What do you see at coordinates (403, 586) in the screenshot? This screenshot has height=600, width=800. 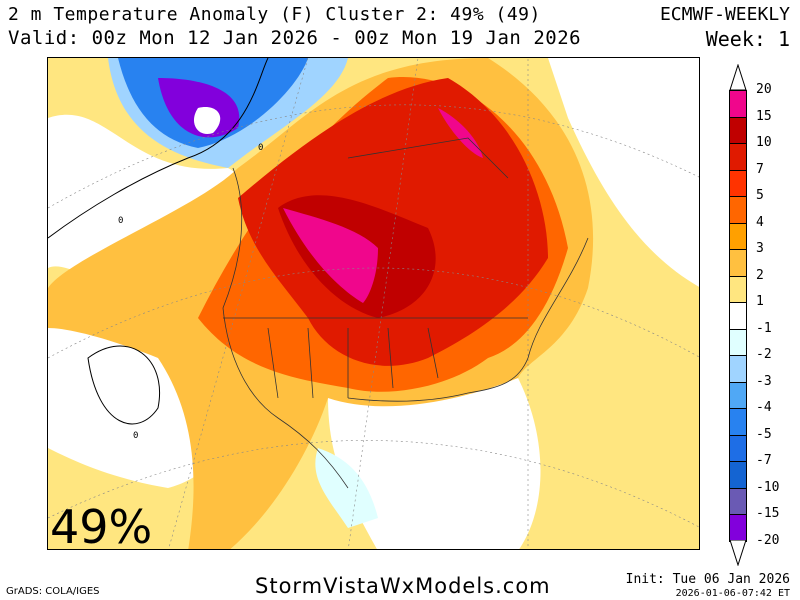 I see `site-watermark: StormVistaWxModels.com` at bounding box center [403, 586].